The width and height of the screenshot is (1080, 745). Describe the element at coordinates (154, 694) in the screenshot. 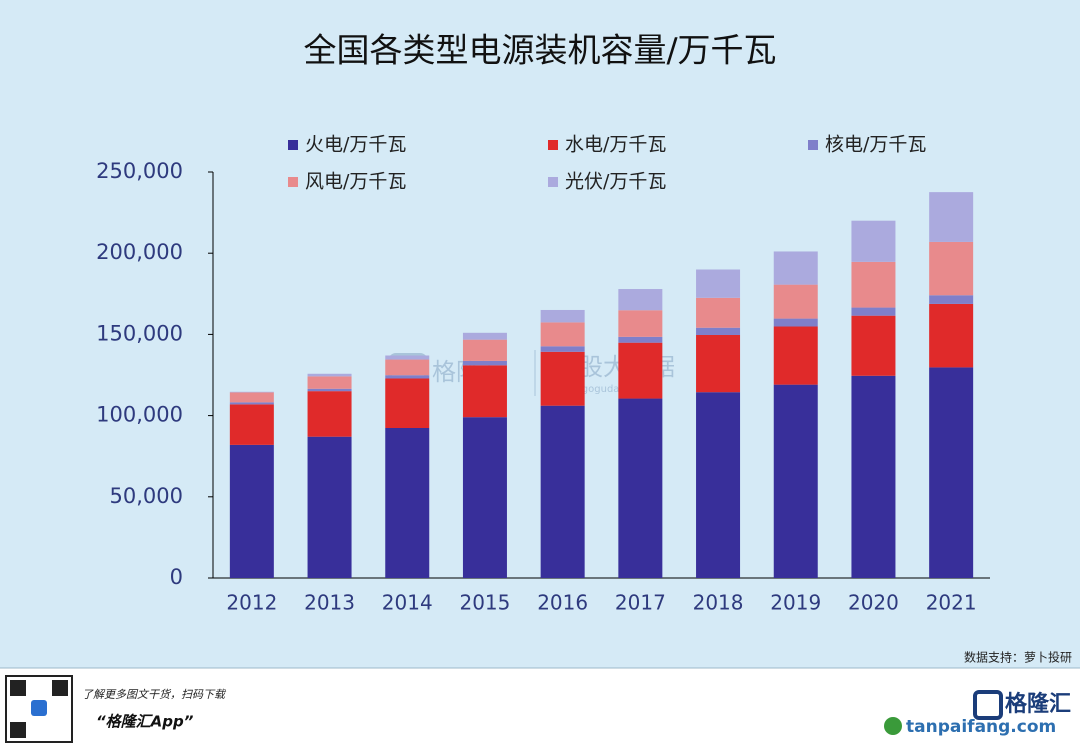

I see `promo-text: 了解更多图文干货，扫码下载` at that location.